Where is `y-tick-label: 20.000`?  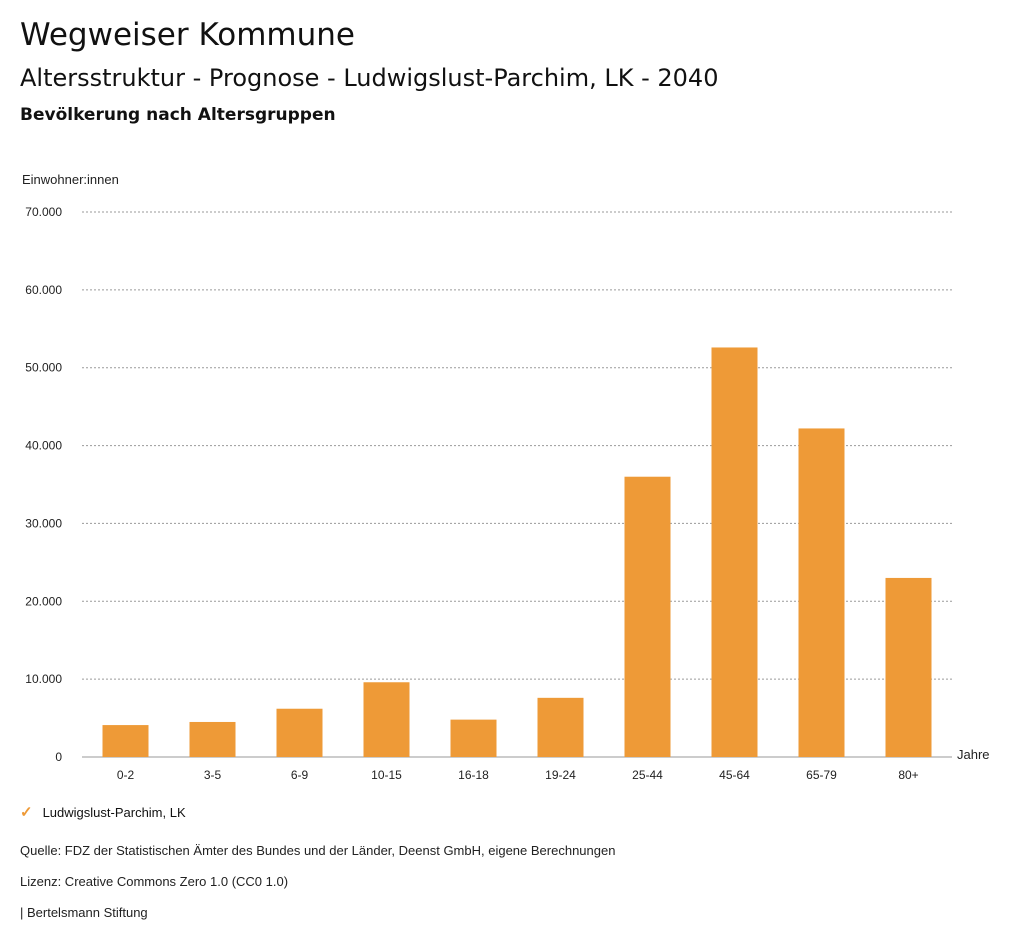 y-tick-label: 20.000 is located at coordinates (43, 601).